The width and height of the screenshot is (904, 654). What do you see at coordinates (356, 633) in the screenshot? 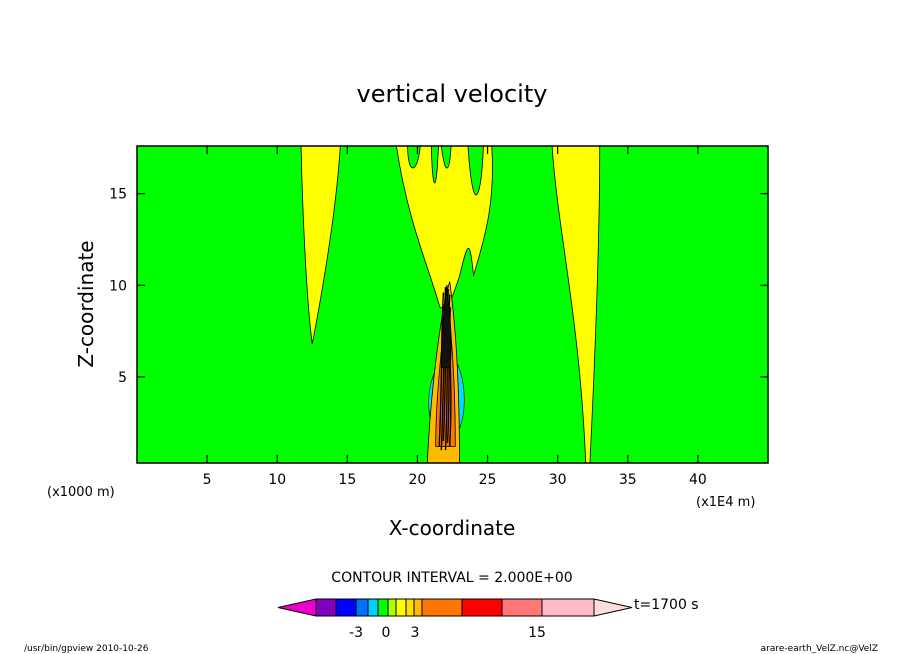
I see `colorbar-label: -3` at bounding box center [356, 633].